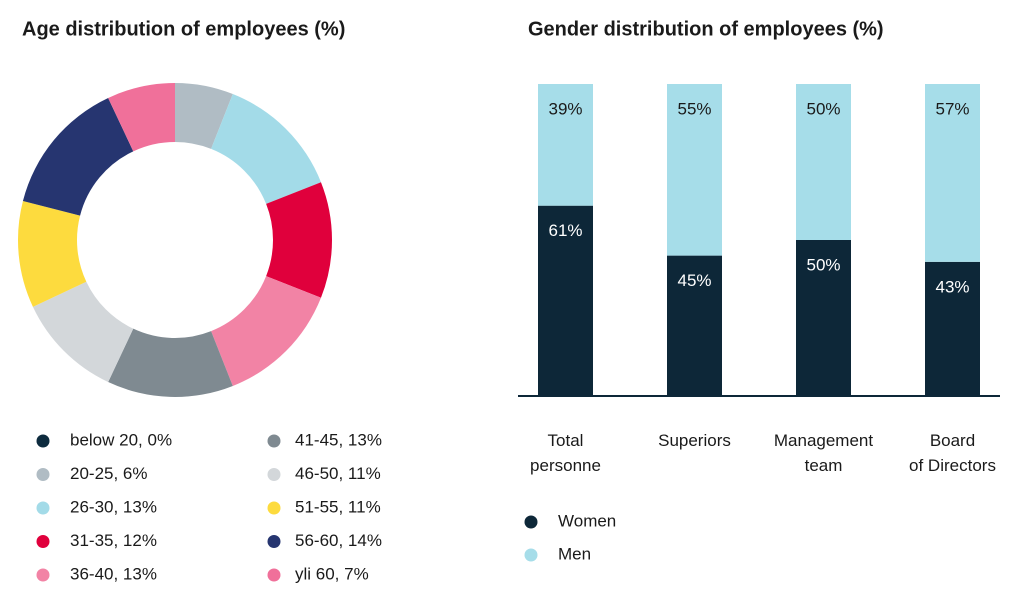 The height and width of the screenshot is (614, 1024). Describe the element at coordinates (706, 29) in the screenshot. I see `chart-title: Gender distribution of employees (%)` at that location.